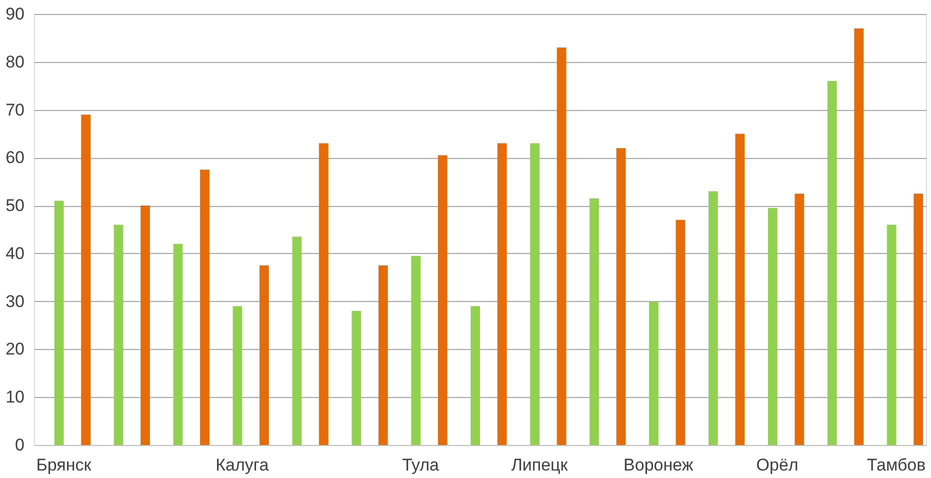 Image resolution: width=931 pixels, height=478 pixels. Describe the element at coordinates (15, 158) in the screenshot. I see `y-tick-label: 60` at that location.